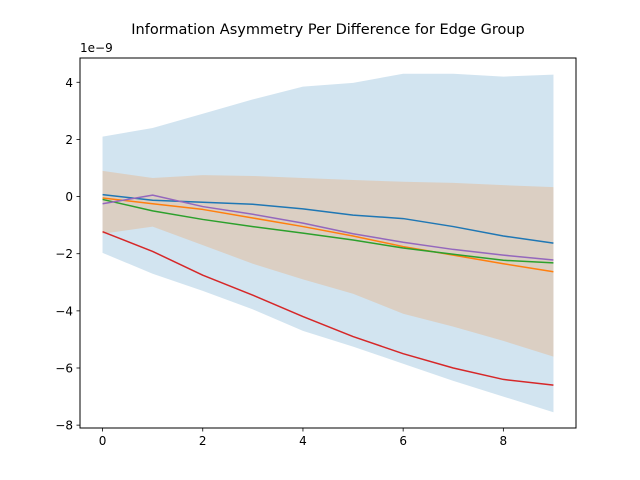 The height and width of the screenshot is (480, 640). What do you see at coordinates (203, 441) in the screenshot?
I see `x-tick-label: 2` at bounding box center [203, 441].